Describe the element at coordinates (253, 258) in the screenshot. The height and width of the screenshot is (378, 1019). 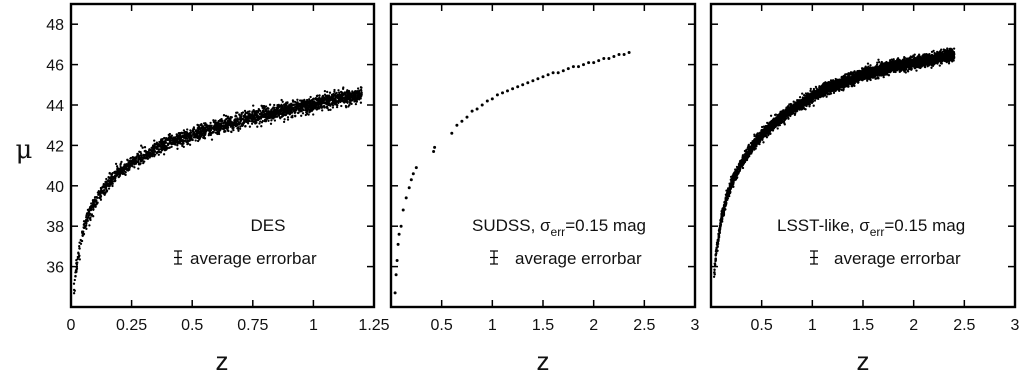
I see `panel-des-errorbar-label: average errorbar` at that location.